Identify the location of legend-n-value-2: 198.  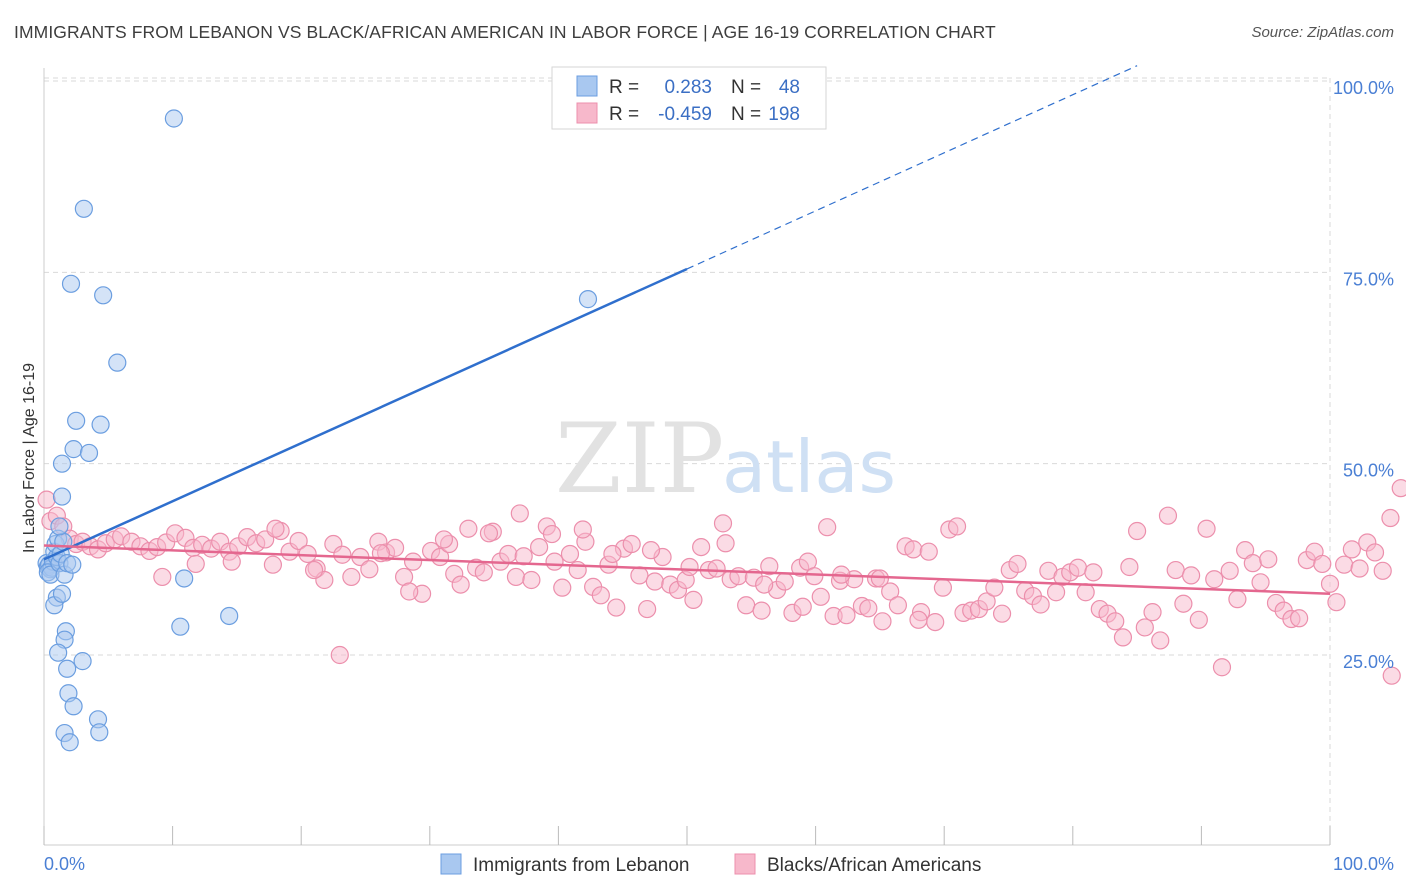
(784, 114).